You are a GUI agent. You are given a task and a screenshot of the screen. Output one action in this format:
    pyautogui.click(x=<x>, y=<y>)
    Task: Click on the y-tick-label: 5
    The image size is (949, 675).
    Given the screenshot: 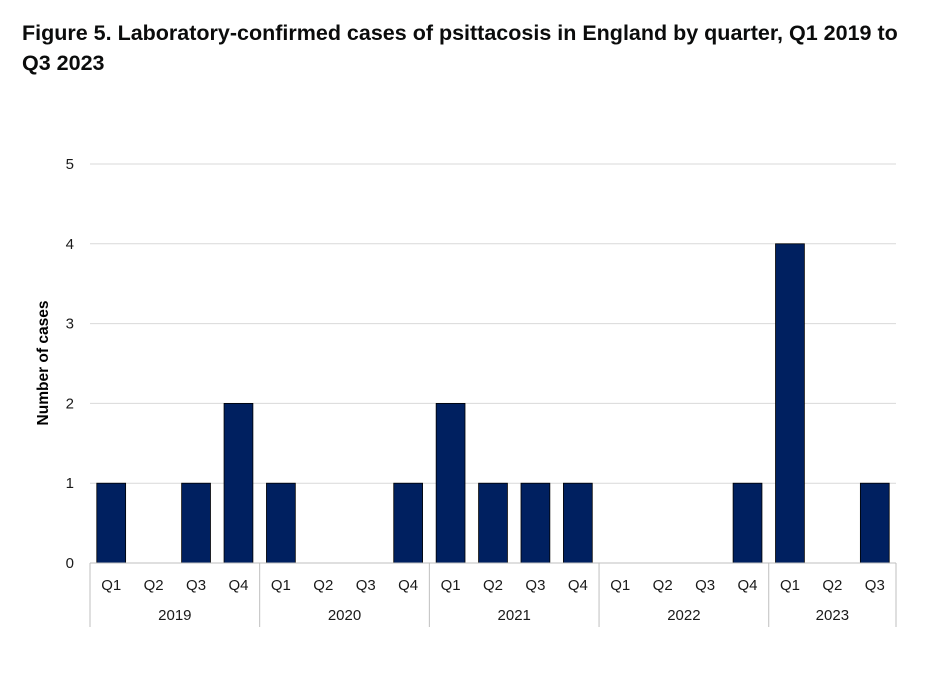 What is the action you would take?
    pyautogui.click(x=70, y=164)
    